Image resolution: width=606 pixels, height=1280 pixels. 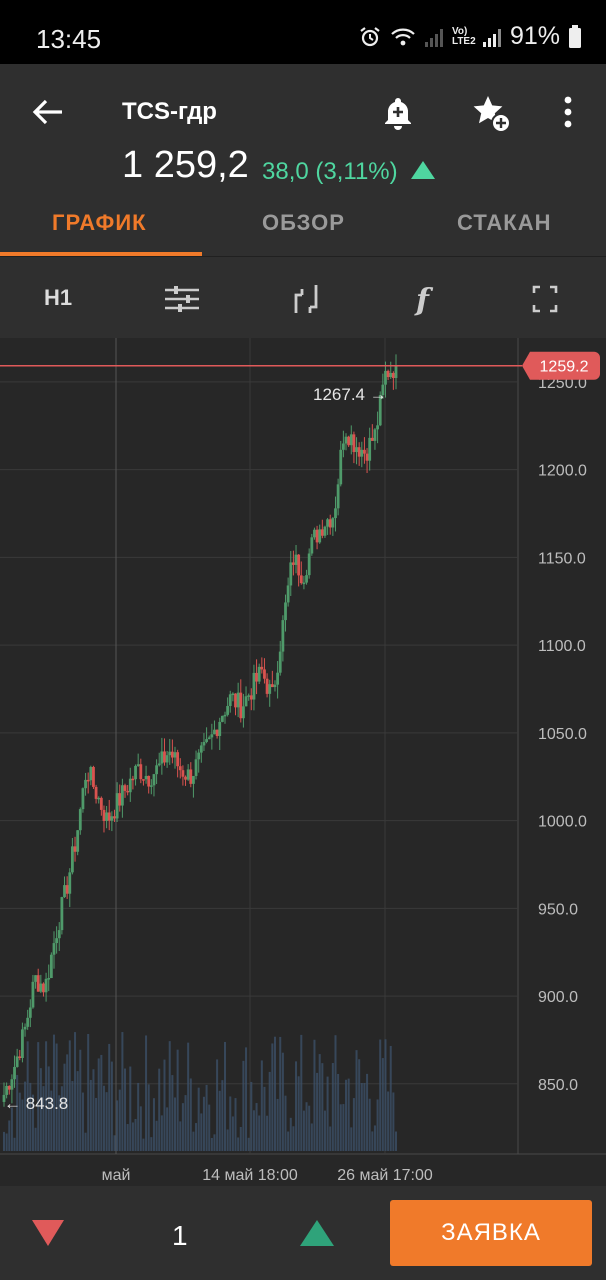 I want to click on order-bar: 1 ЗАЯВКА, so click(x=303, y=1233).